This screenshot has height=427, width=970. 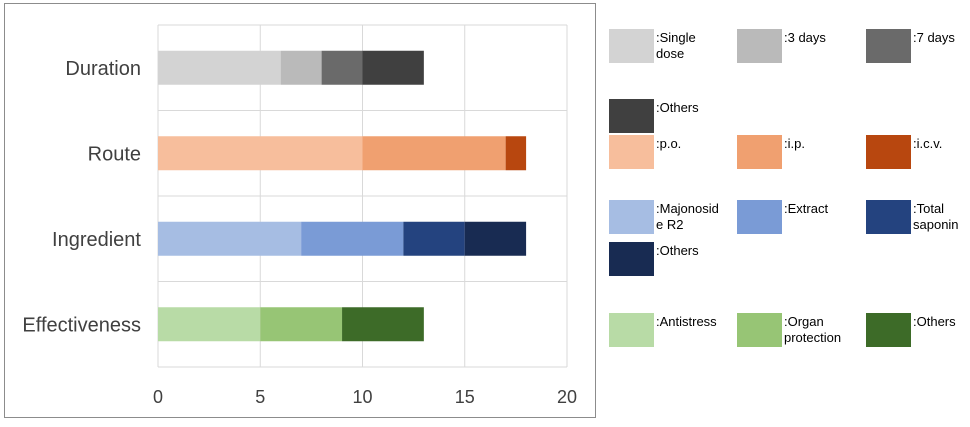 I want to click on legend-item: :Single dose, so click(x=667, y=46).